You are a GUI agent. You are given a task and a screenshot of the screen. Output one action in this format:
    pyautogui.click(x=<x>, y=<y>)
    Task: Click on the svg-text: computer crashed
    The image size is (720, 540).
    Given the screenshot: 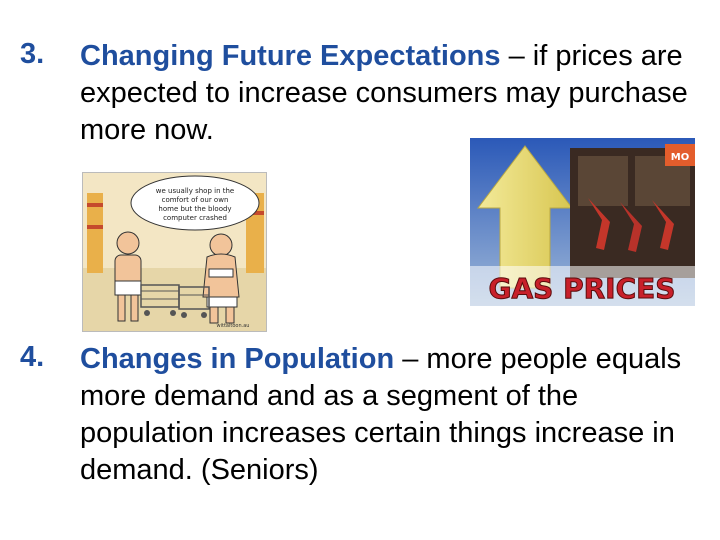 What is the action you would take?
    pyautogui.click(x=195, y=218)
    